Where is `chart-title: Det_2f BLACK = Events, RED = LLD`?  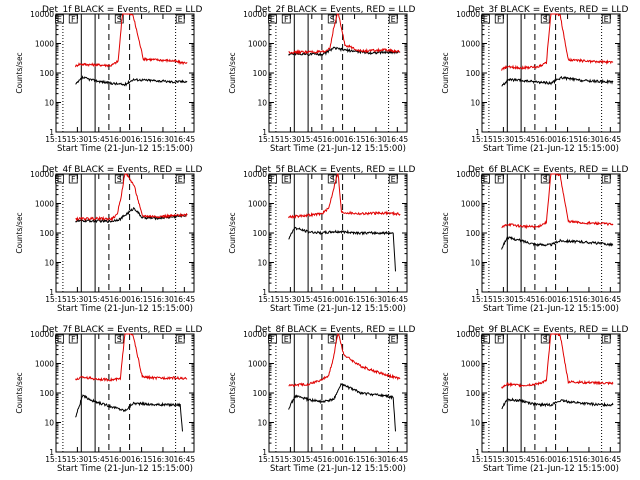 chart-title: Det_2f BLACK = Events, RED = LLD is located at coordinates (335, 10).